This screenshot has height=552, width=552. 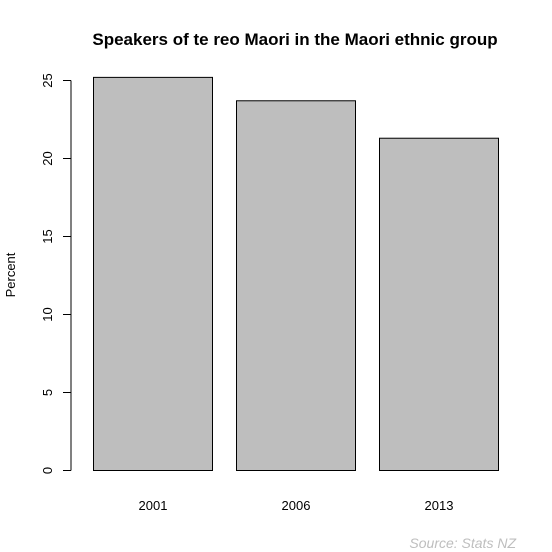 What do you see at coordinates (47, 80) in the screenshot?
I see `y-tick-label-25: 25` at bounding box center [47, 80].